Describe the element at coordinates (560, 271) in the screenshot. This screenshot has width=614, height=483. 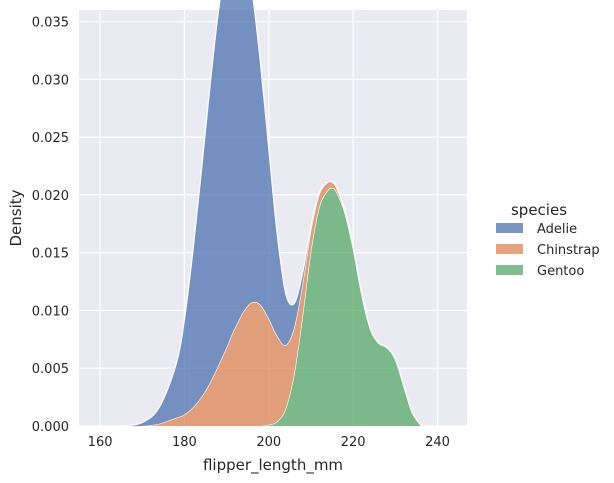
I see `legend-label-gentoo: Gentoo` at that location.